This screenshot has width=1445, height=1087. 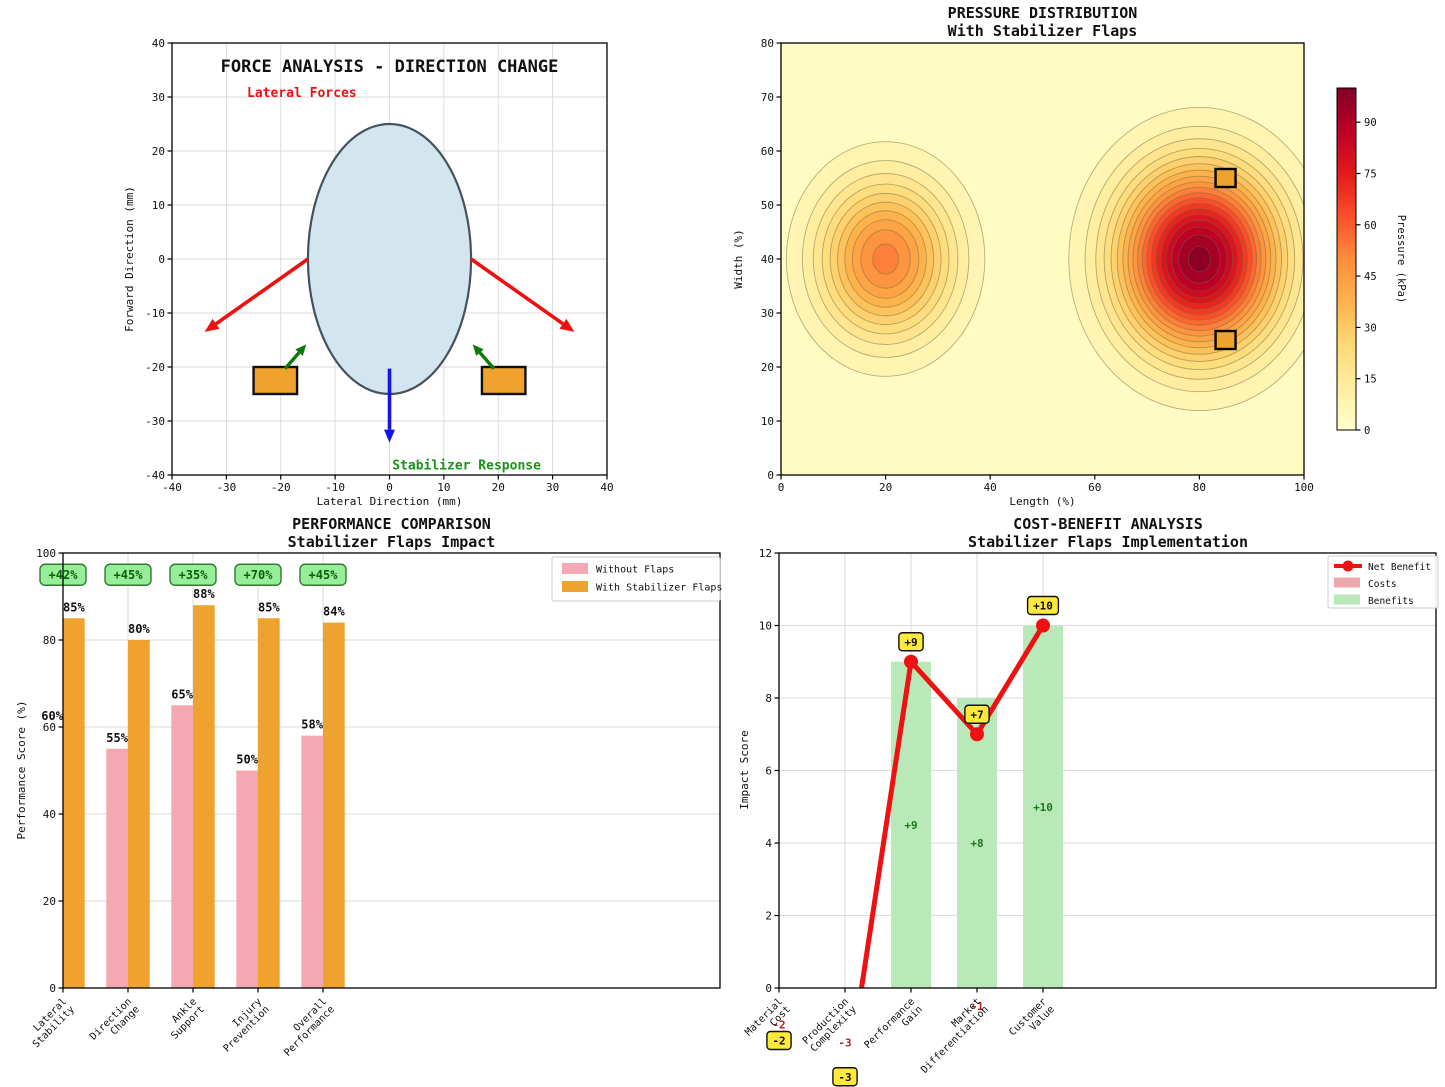 I want to click on legend-label-benefits: Benefits, so click(x=1391, y=601).